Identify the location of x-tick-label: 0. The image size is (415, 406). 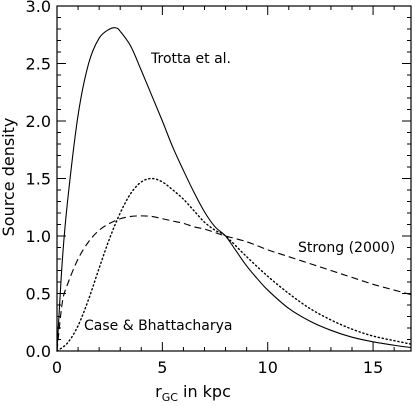
(57, 367).